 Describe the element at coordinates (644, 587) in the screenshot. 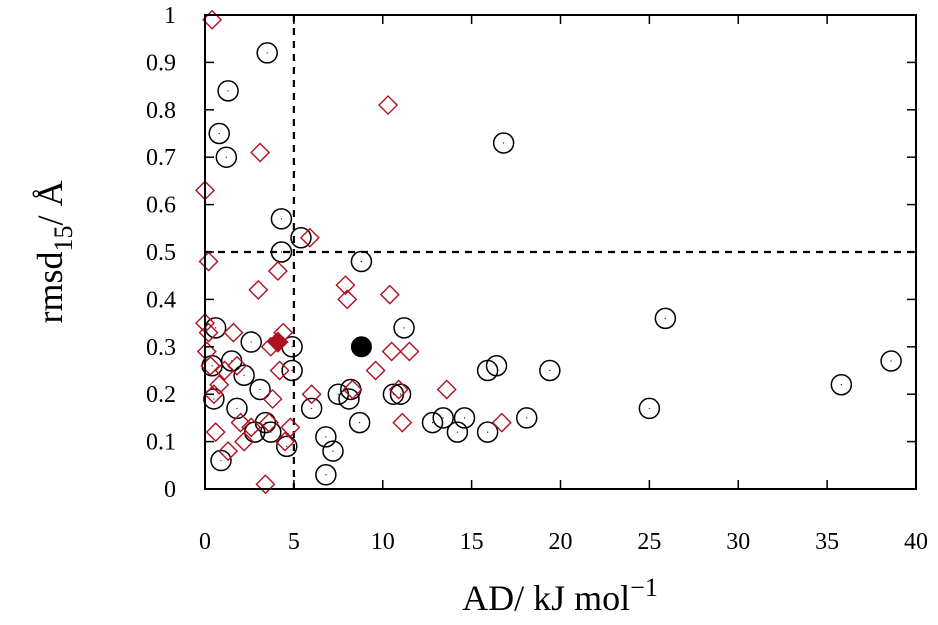

I see `x-axis-title-sup: −1` at that location.